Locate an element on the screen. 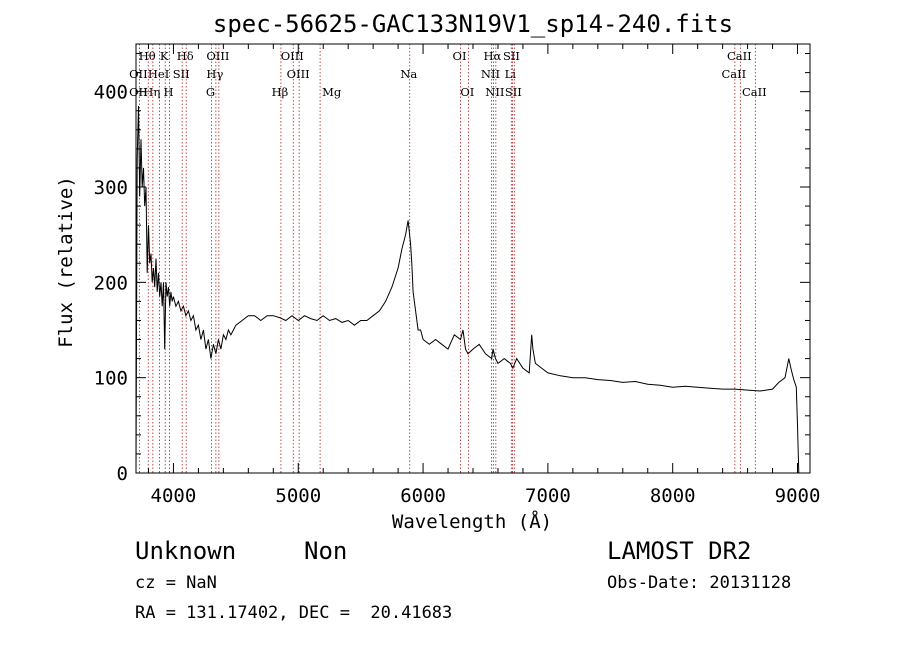  spectral-line-label: Hθ is located at coordinates (147, 56).